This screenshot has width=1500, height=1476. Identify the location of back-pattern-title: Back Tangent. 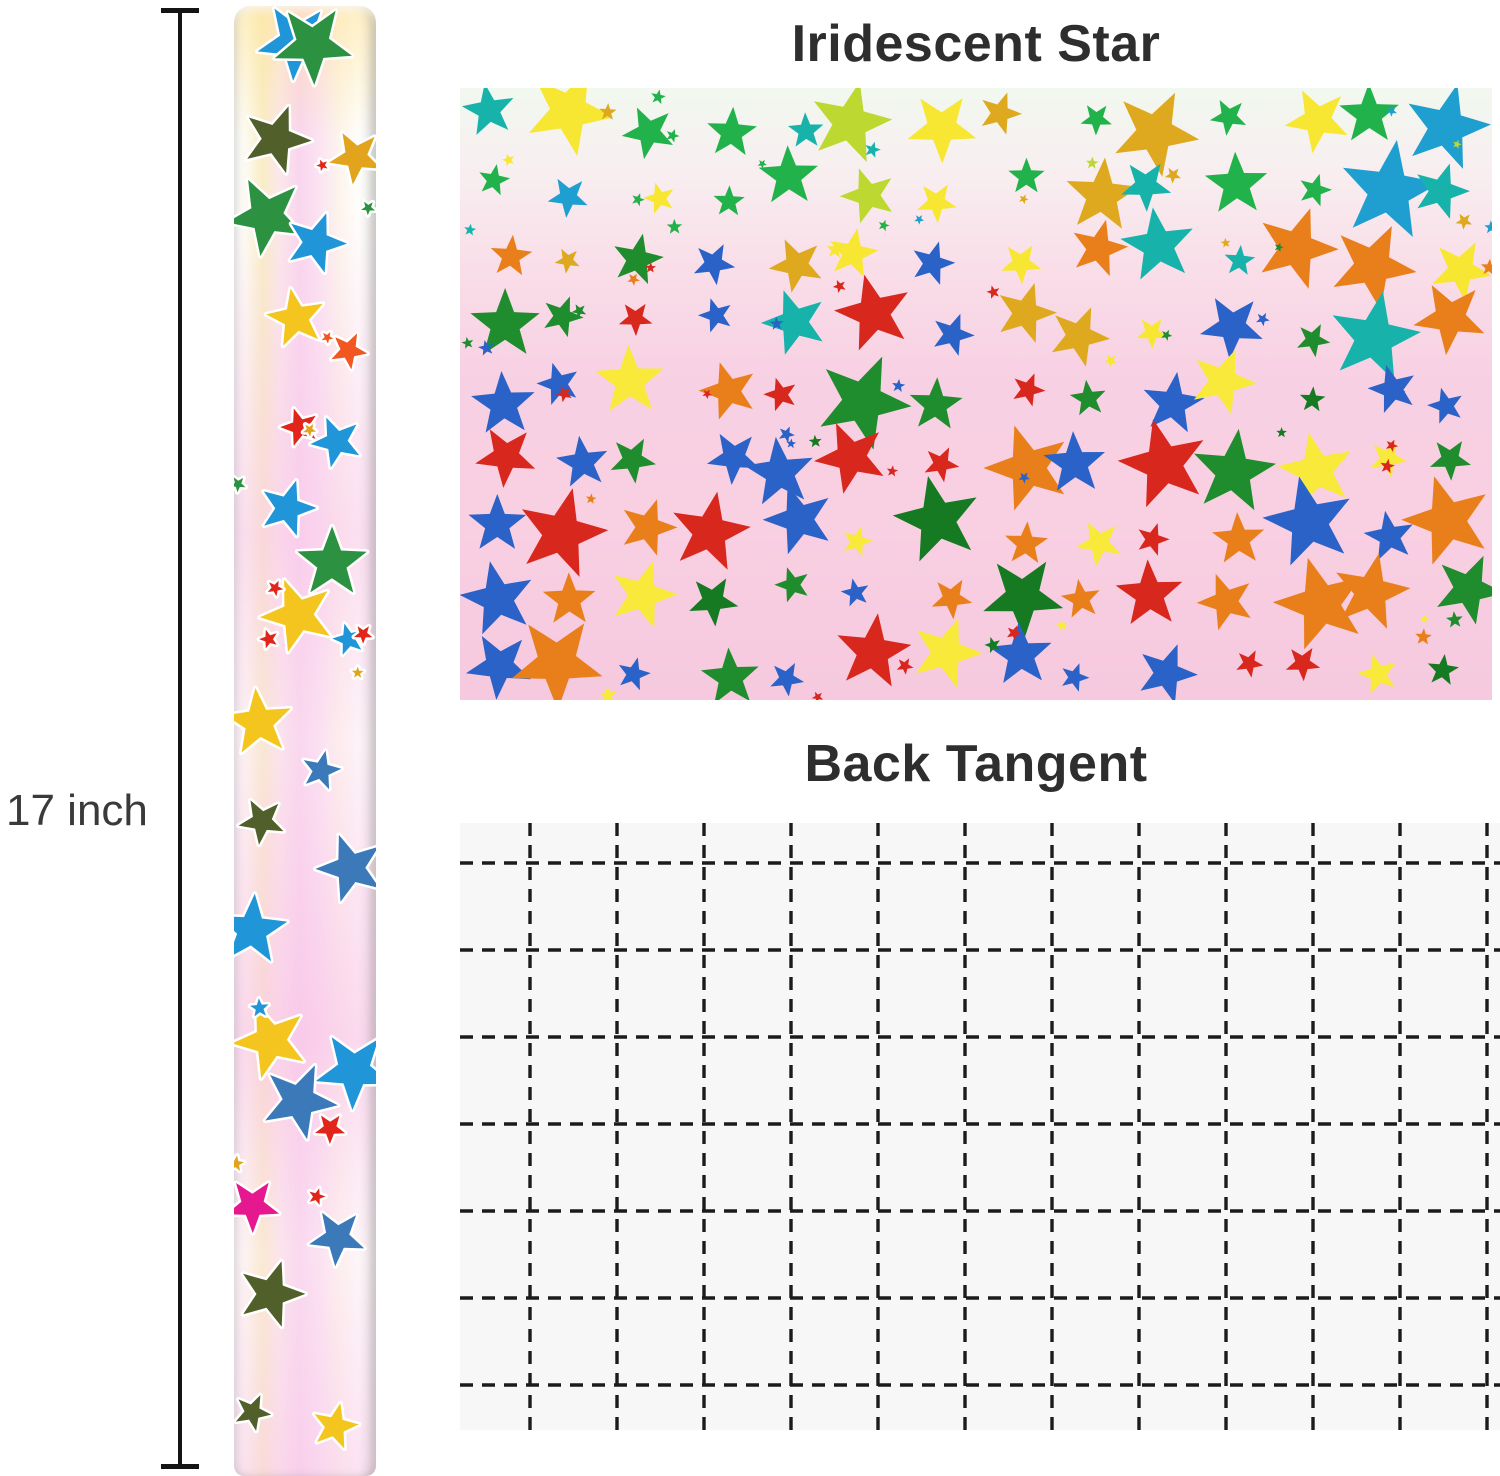
(976, 764).